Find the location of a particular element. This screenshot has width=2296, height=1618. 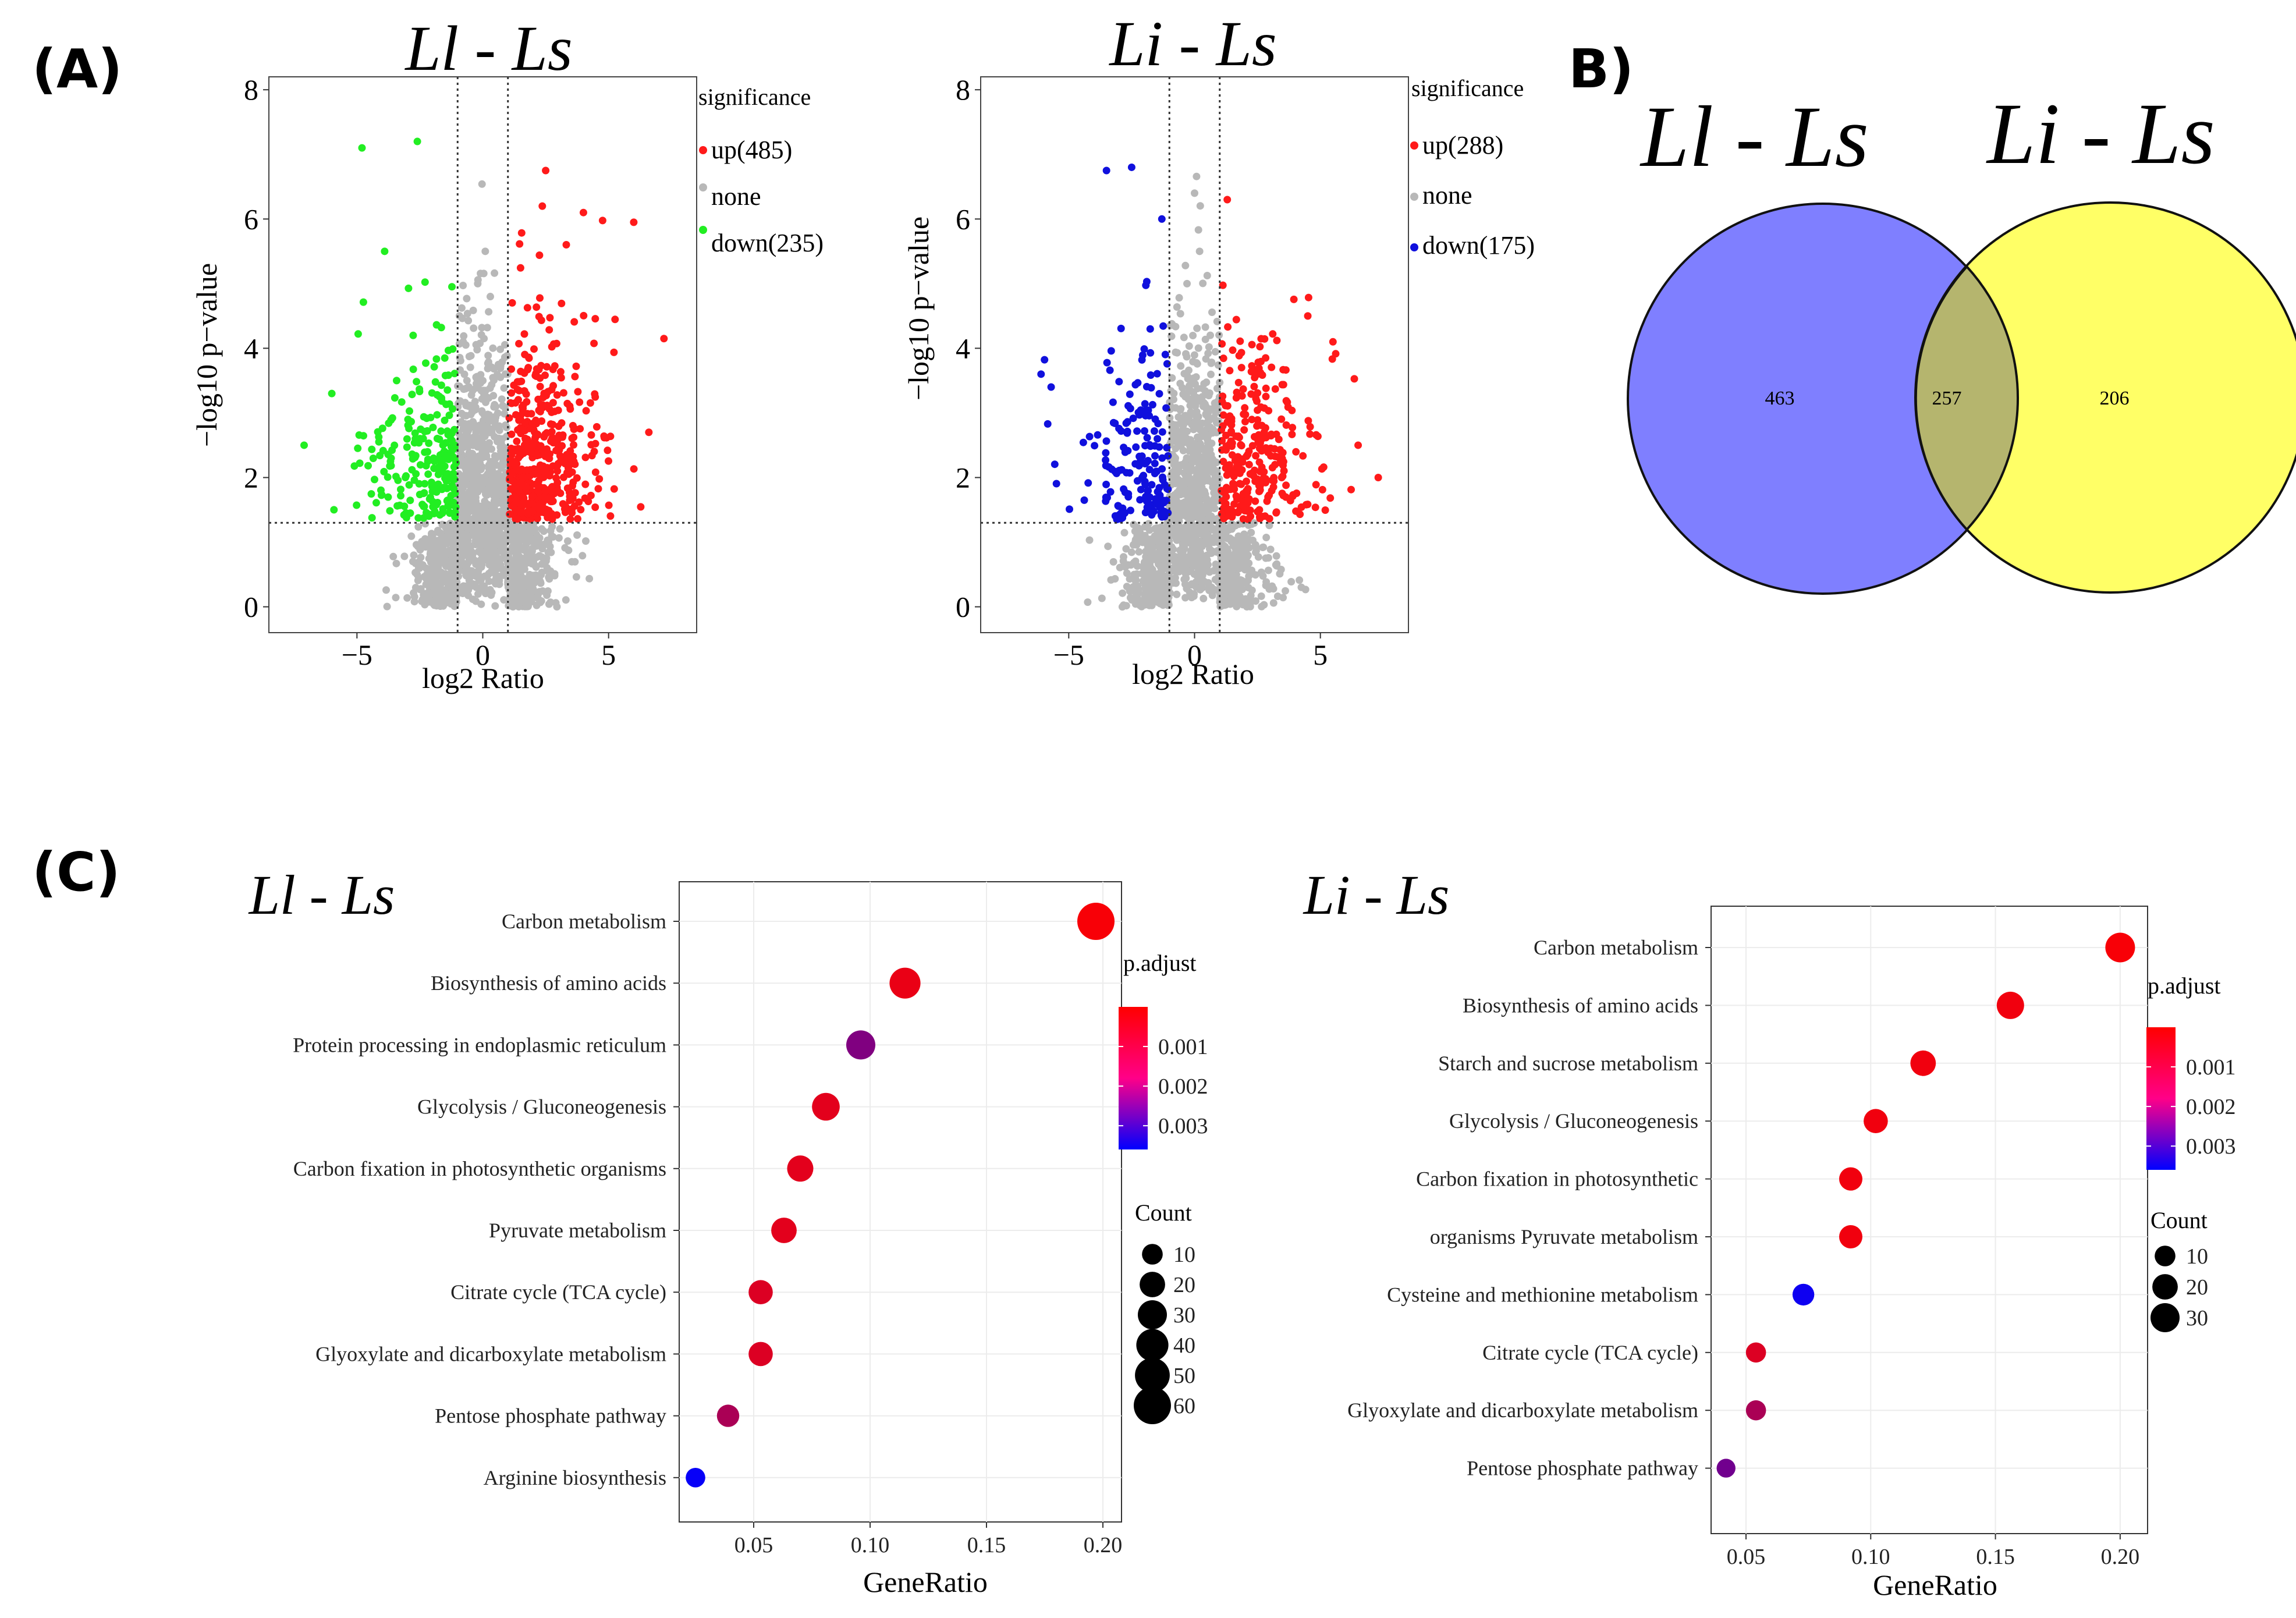

category-label: Glyoxylate and dicarboxylate metabolism is located at coordinates (490, 1353).